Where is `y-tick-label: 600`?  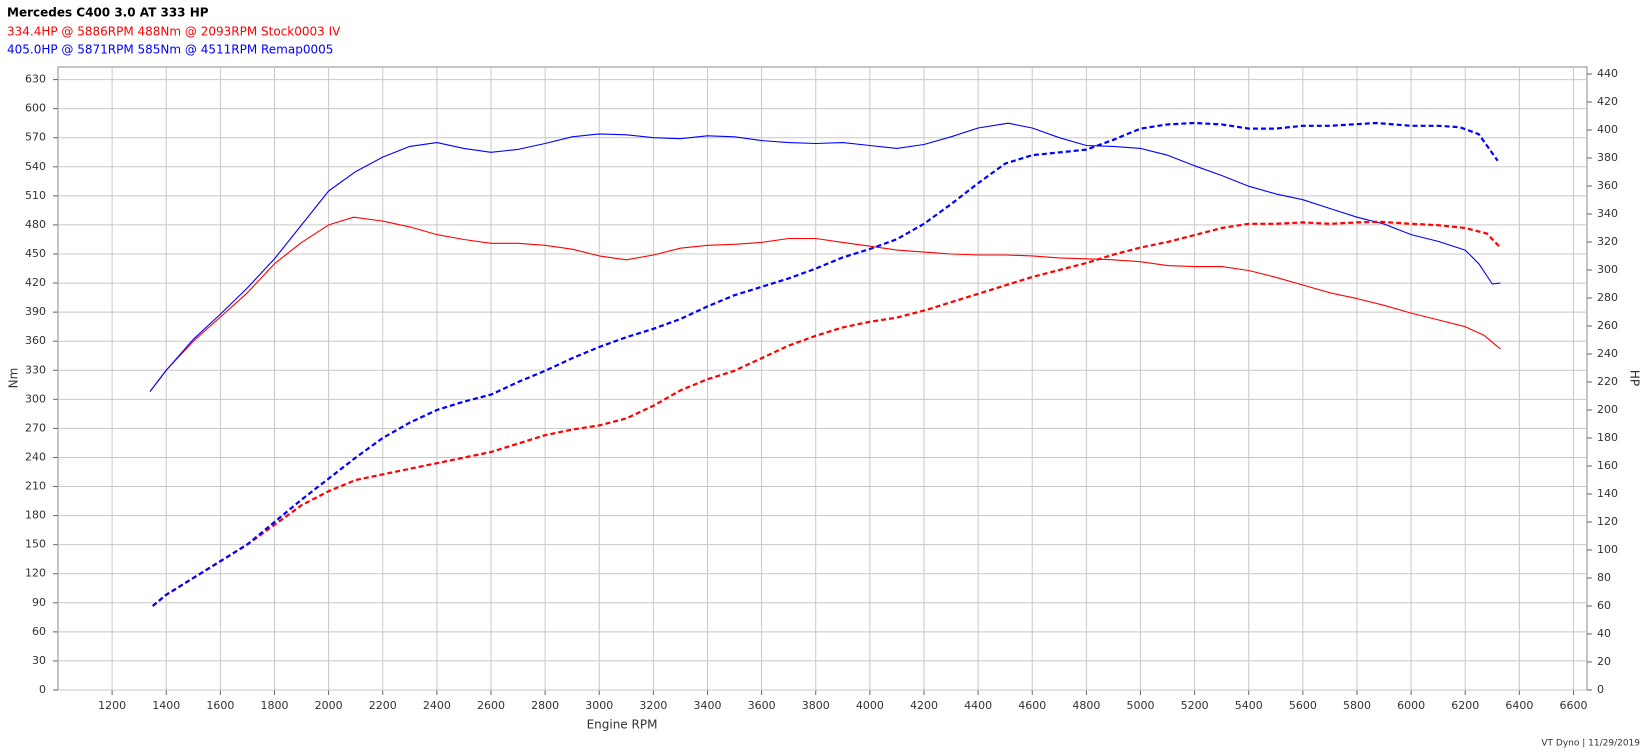
y-tick-label: 600 is located at coordinates (35, 108).